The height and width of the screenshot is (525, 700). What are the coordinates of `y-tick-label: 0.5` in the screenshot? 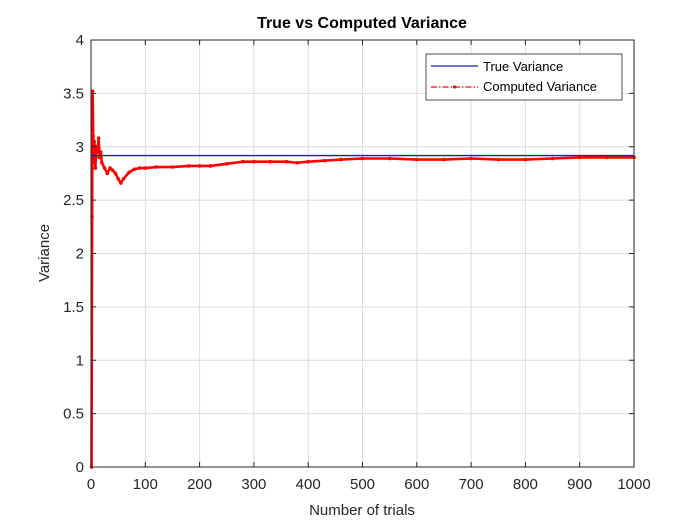 It's located at (73, 414).